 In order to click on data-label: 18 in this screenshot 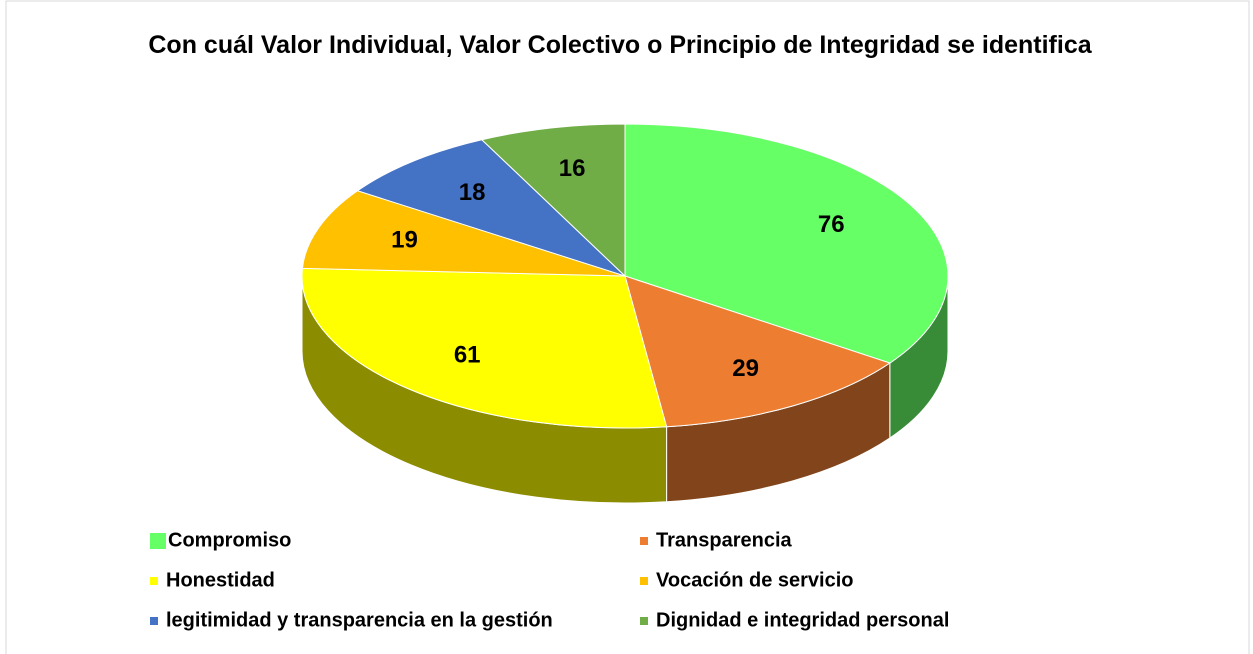, I will do `click(472, 192)`.